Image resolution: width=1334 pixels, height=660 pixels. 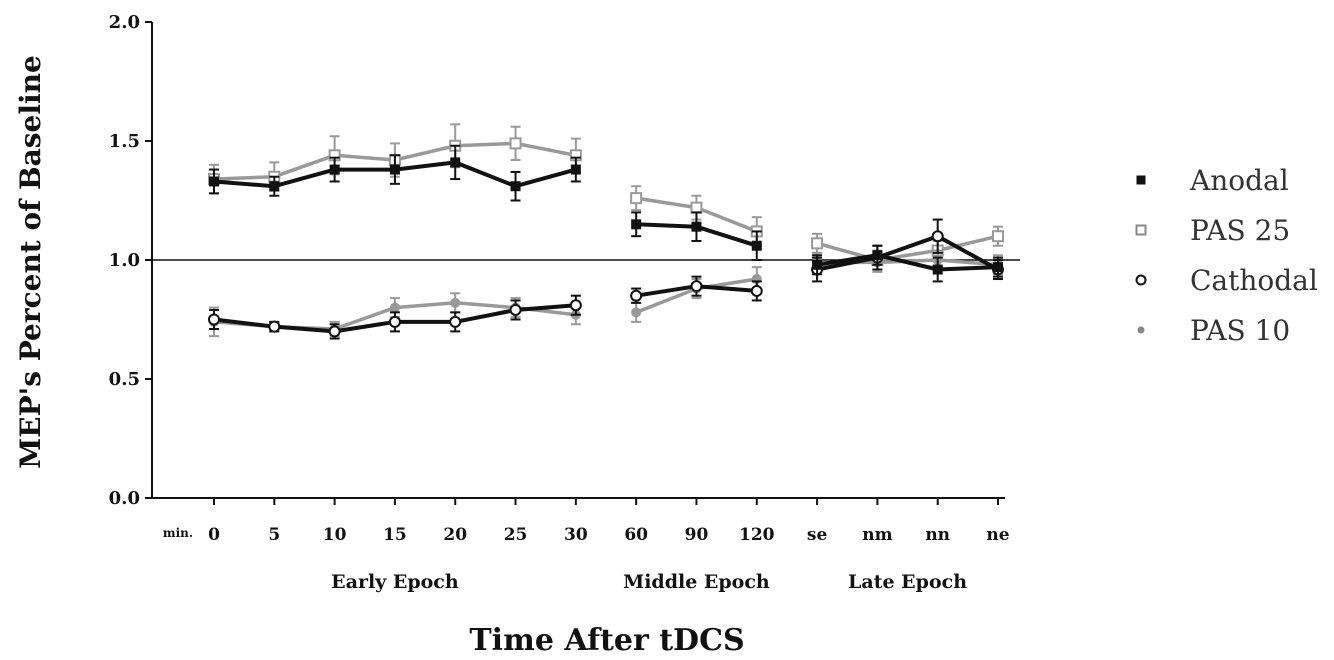 I want to click on legend: Anodal PAS 25 Cathodal PAS 10, so click(x=1226, y=255).